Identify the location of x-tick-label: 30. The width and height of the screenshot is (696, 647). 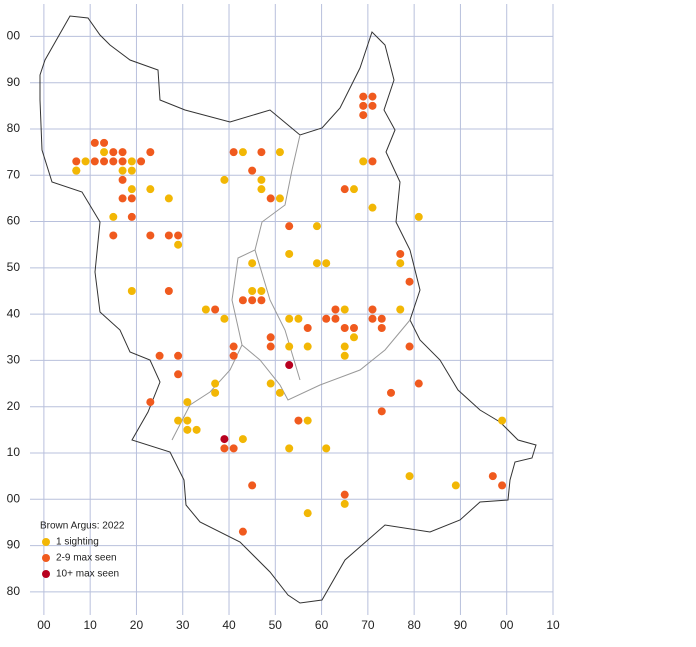
(183, 625).